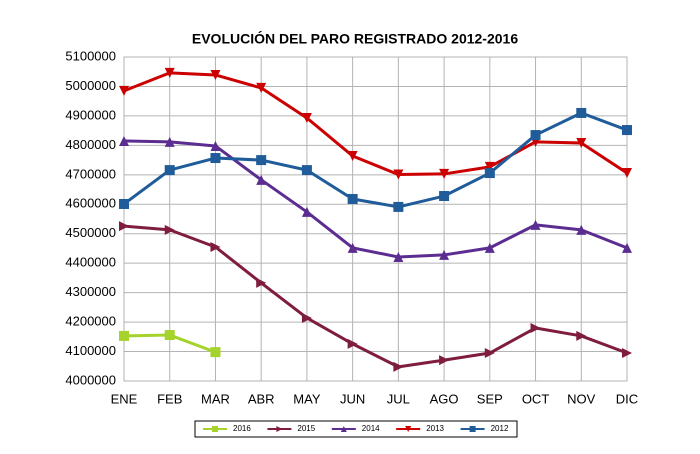 The image size is (700, 454). I want to click on x-tick-label: NOV, so click(581, 398).